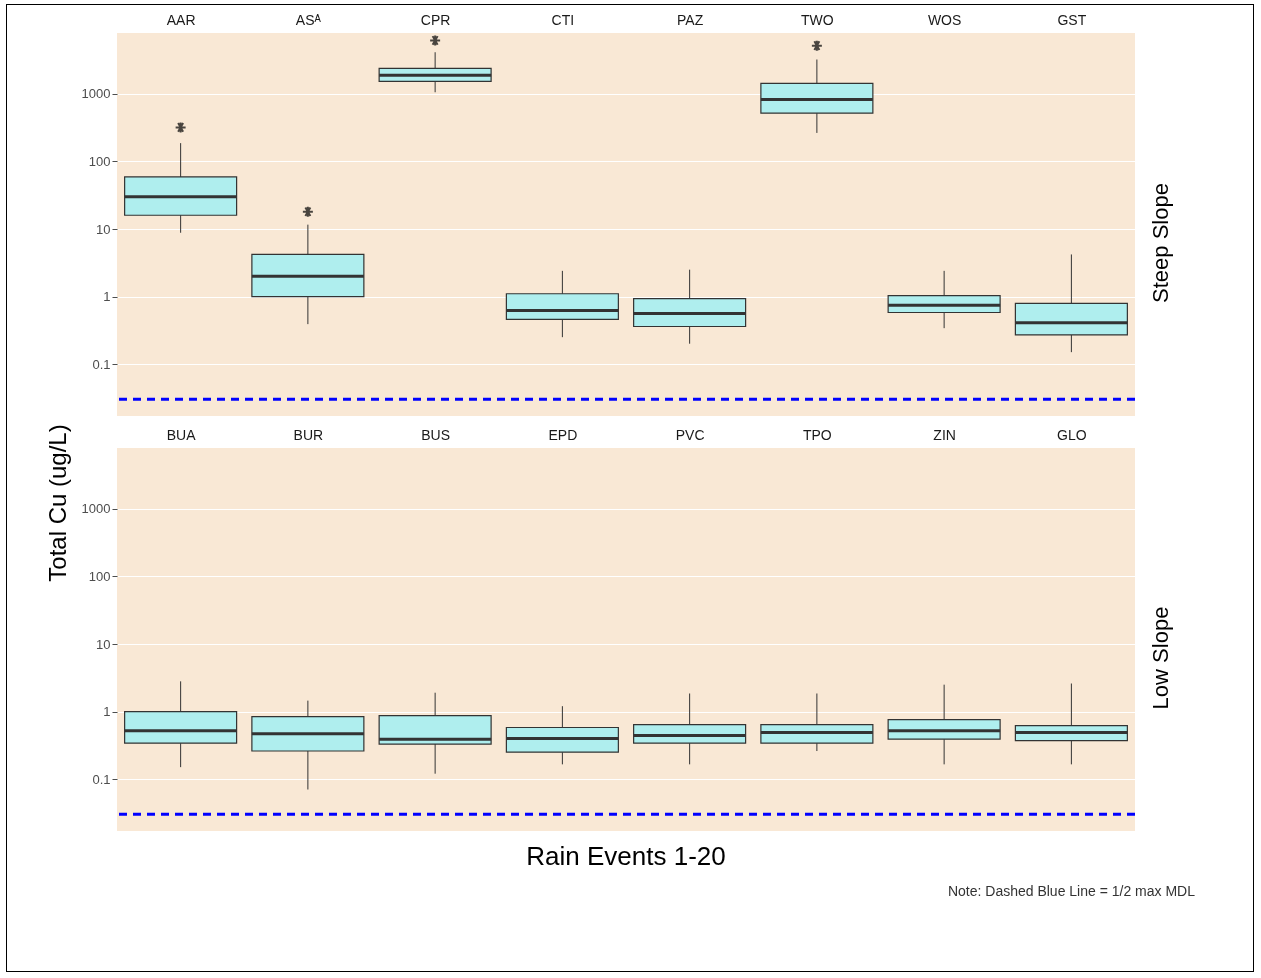 This screenshot has width=1261, height=978. What do you see at coordinates (435, 19) in the screenshot?
I see `x-tick-label: CPR` at bounding box center [435, 19].